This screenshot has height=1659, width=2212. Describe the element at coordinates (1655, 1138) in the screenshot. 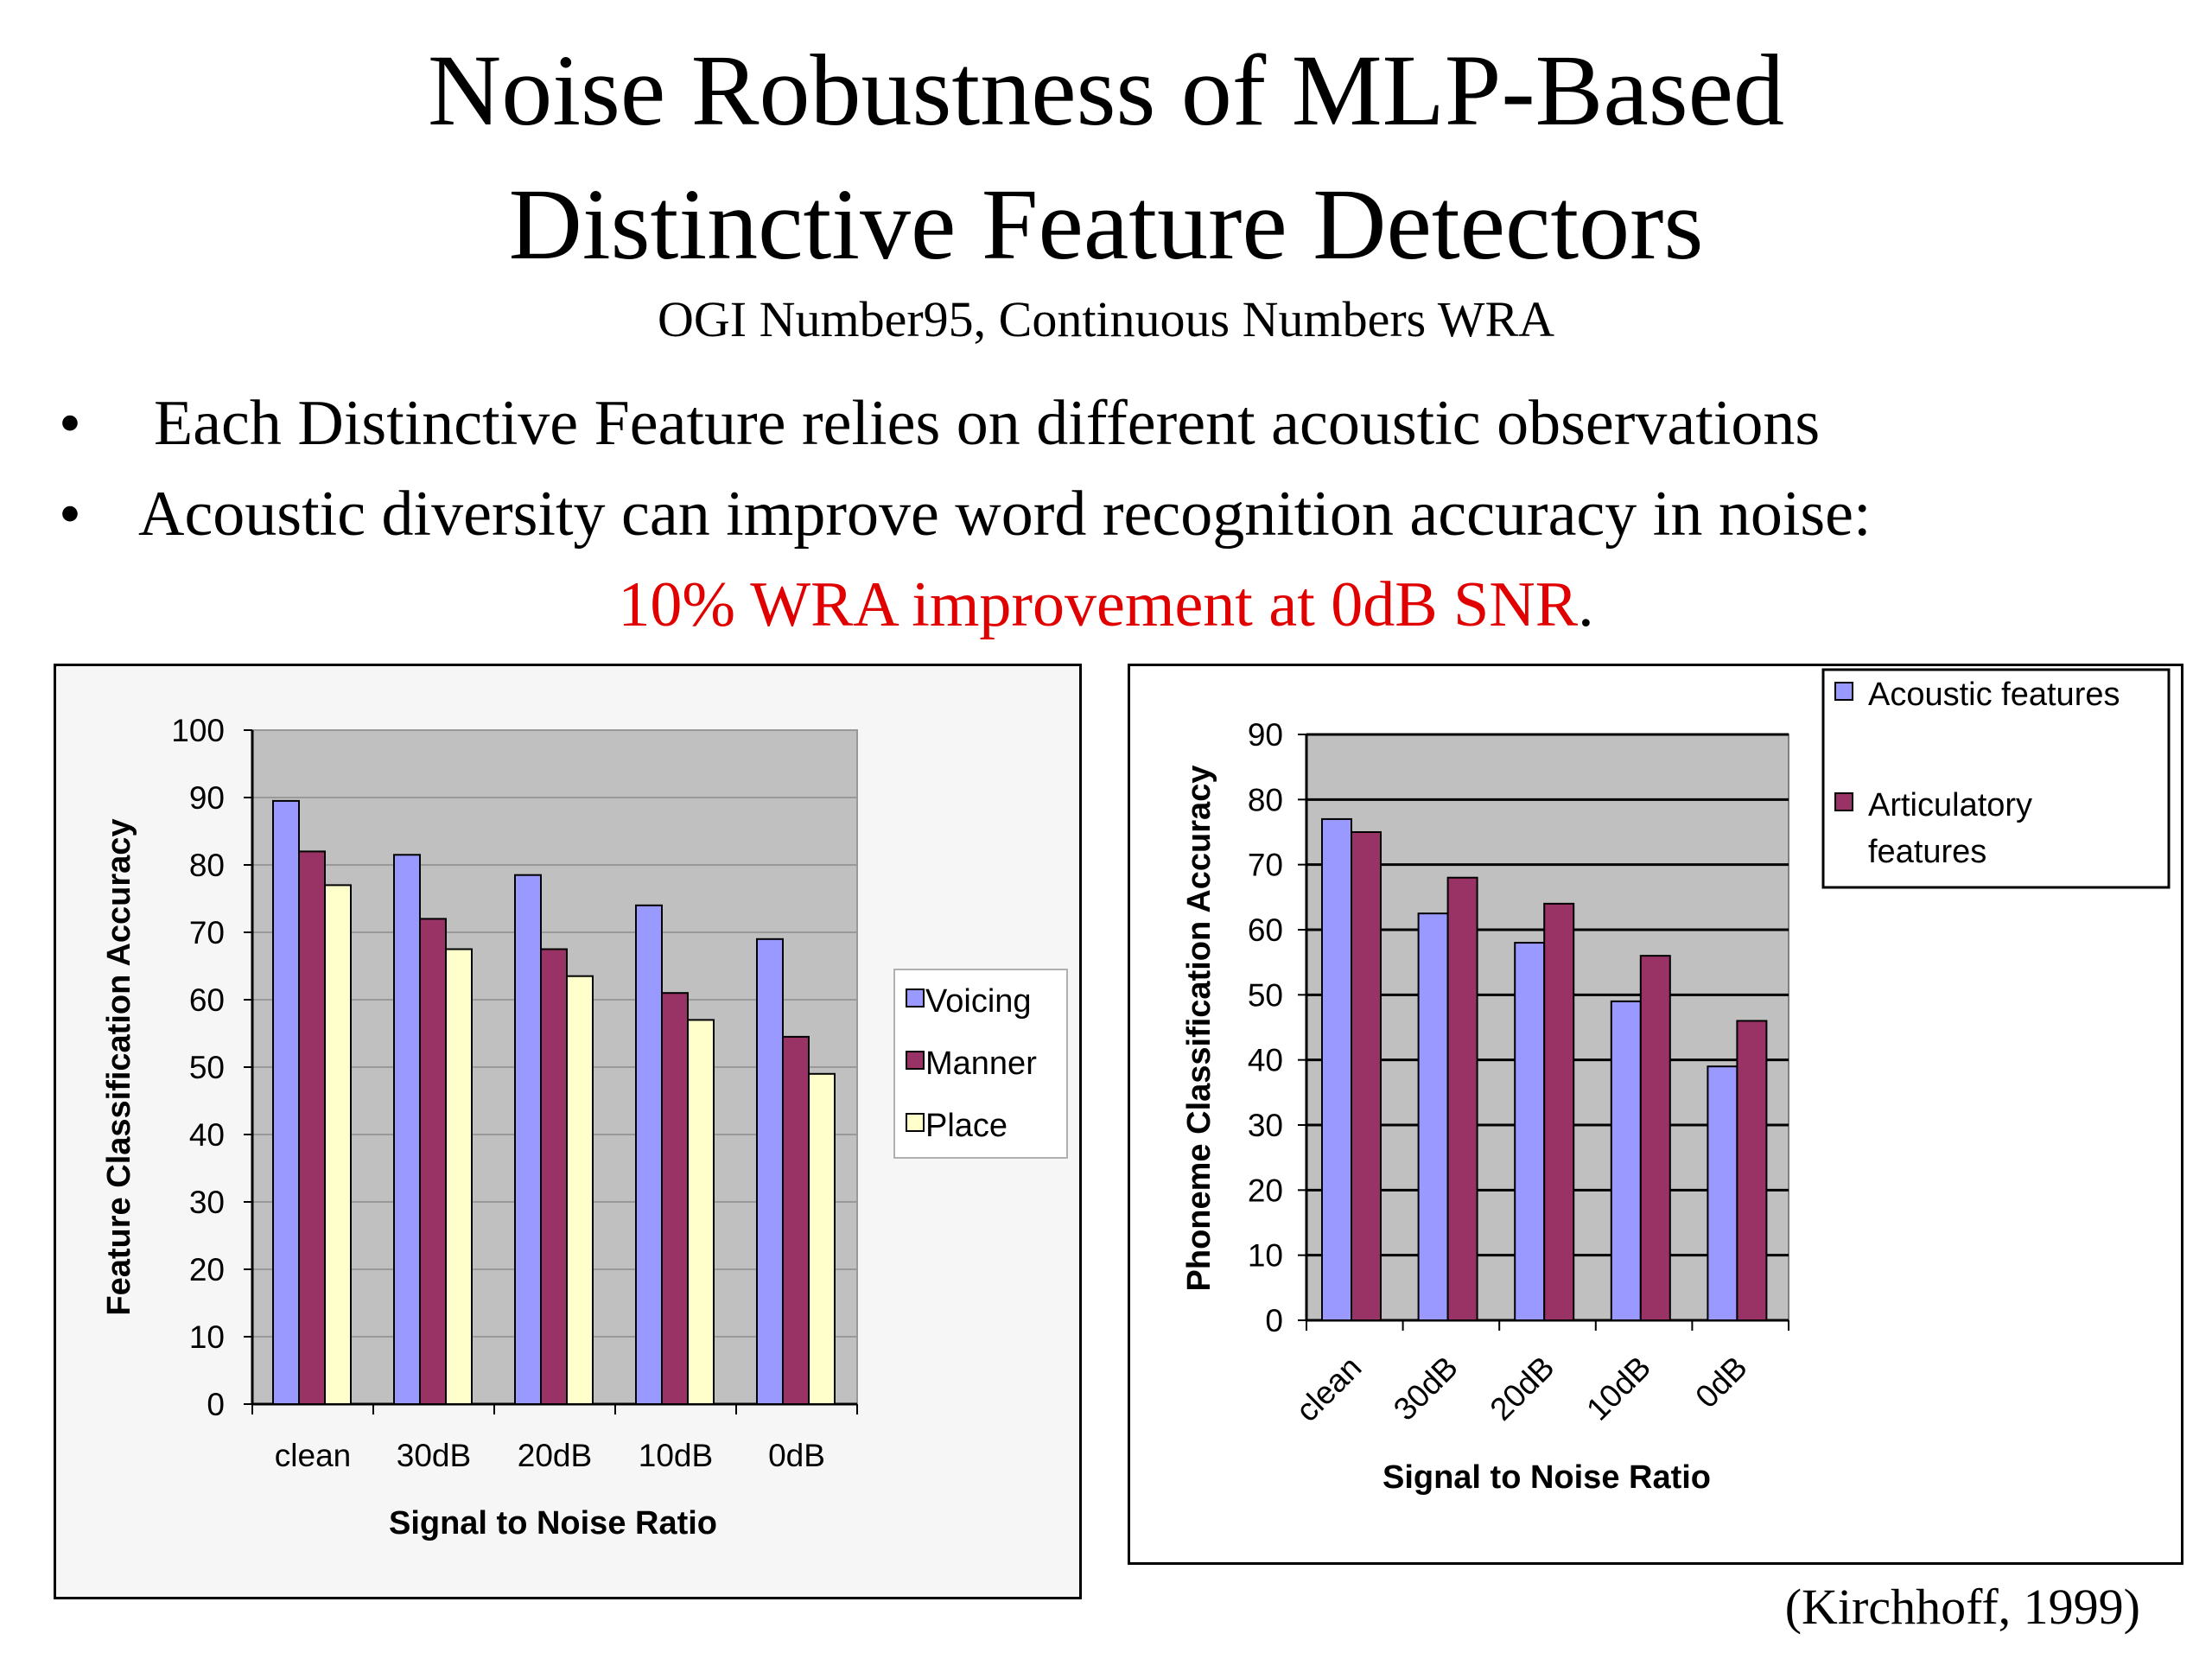

I see `right-chart-bar-articulatory-features-10db` at that location.